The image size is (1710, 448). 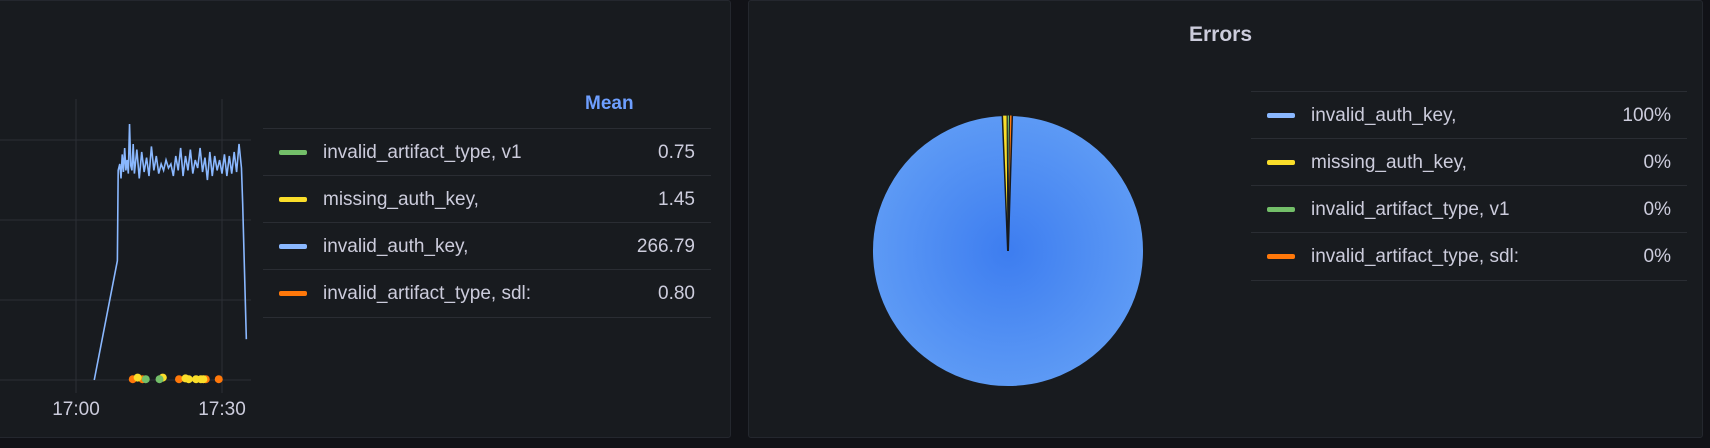 What do you see at coordinates (676, 293) in the screenshot?
I see `legend-mean-value: 0.80` at bounding box center [676, 293].